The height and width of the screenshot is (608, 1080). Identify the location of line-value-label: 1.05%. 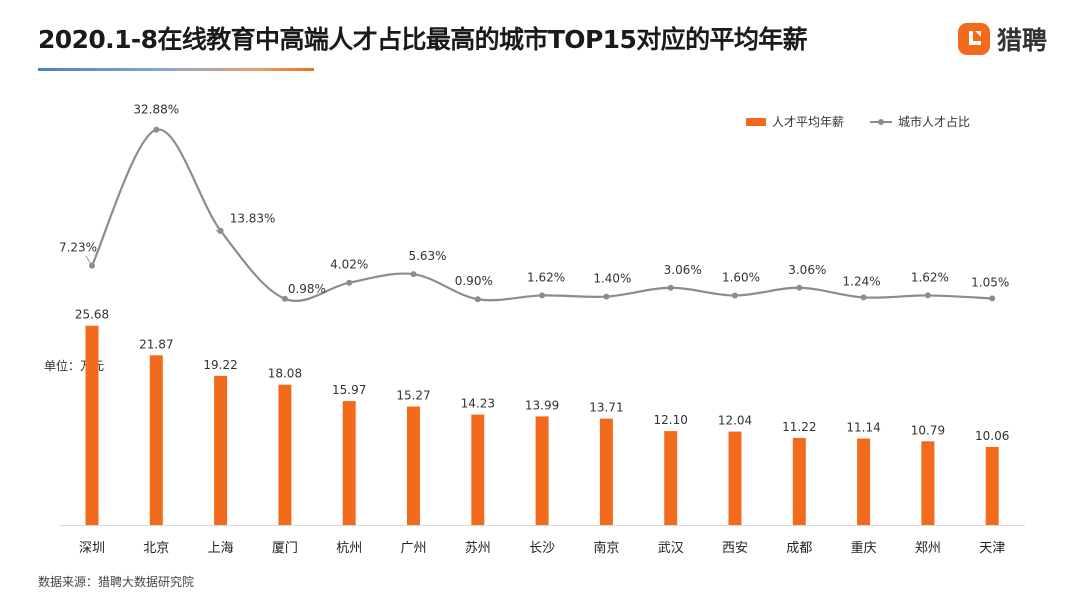
(990, 282).